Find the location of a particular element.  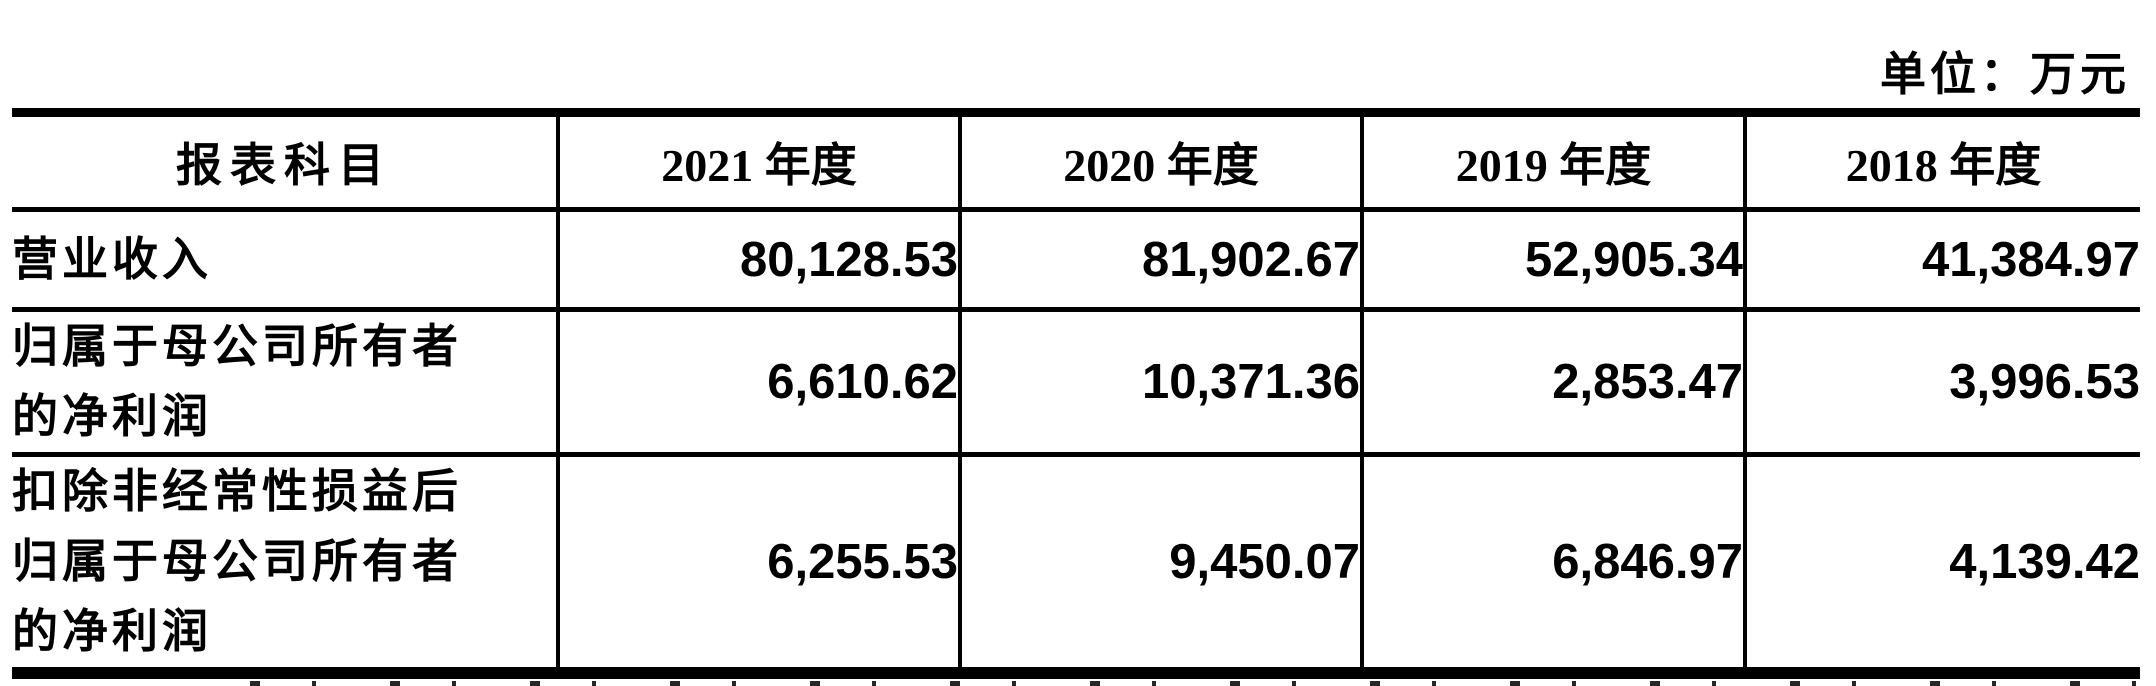

value-cell-2019: 52,905.34 is located at coordinates (1552, 260).